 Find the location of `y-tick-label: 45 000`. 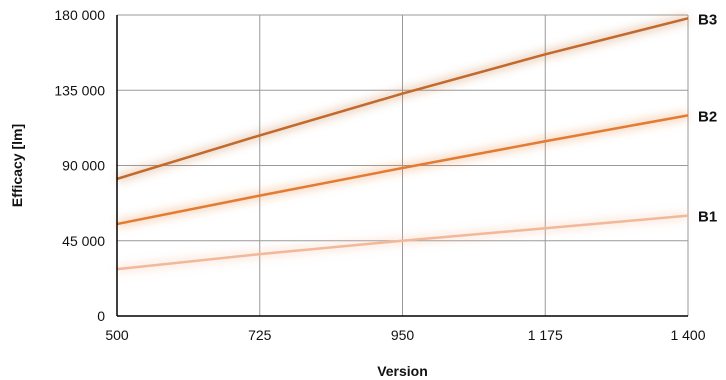

y-tick-label: 45 000 is located at coordinates (83, 241).